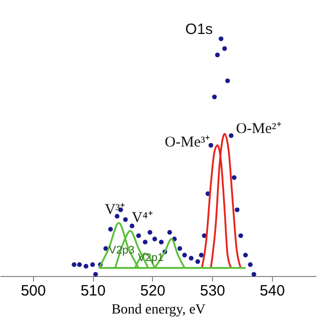  I want to click on x-axis-title: Bond energy, eV, so click(158, 310).